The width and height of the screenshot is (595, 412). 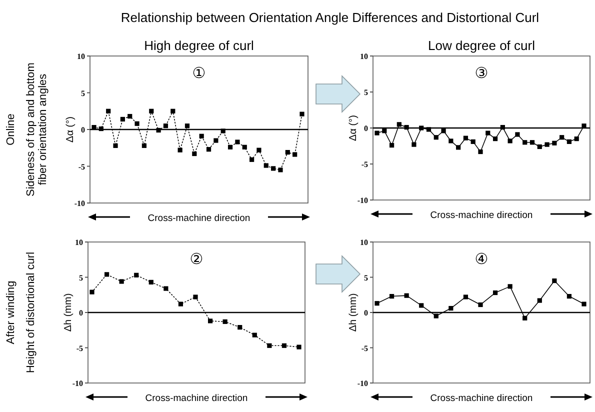 I want to click on chart-subtitle: Low degree of curl, so click(x=482, y=45).